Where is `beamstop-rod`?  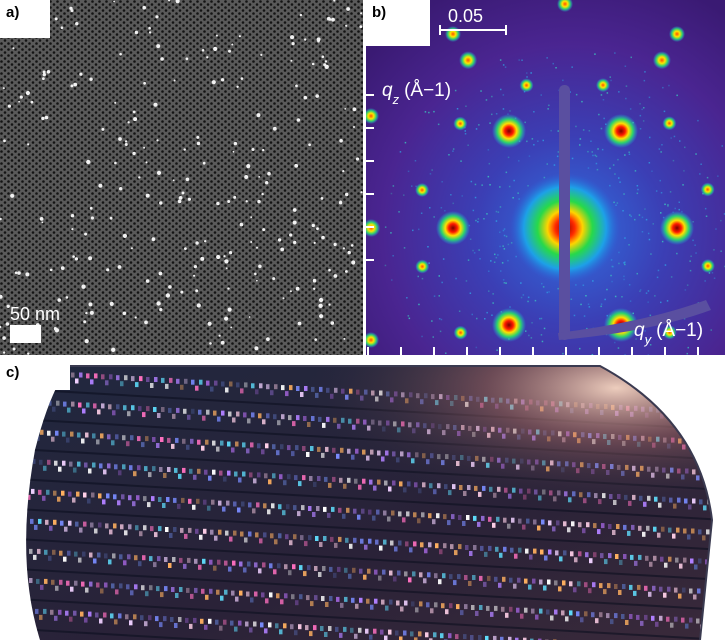
beamstop-rod is located at coordinates (564, 212).